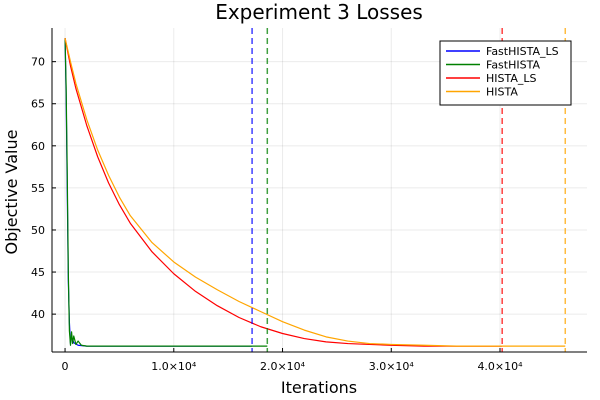  I want to click on x-tick-label: 2.0×10⁴, so click(283, 366).